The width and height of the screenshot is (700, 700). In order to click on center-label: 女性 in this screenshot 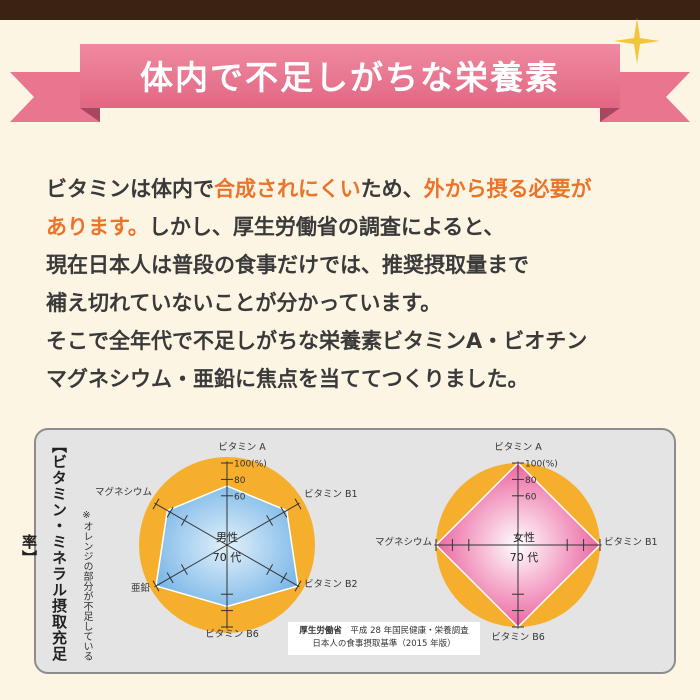, I will do `click(524, 537)`.